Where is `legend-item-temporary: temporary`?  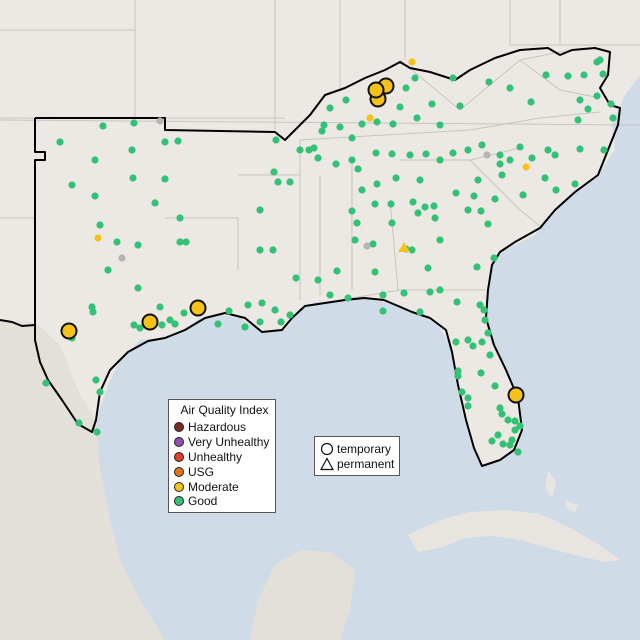 legend-item-temporary: temporary is located at coordinates (359, 449).